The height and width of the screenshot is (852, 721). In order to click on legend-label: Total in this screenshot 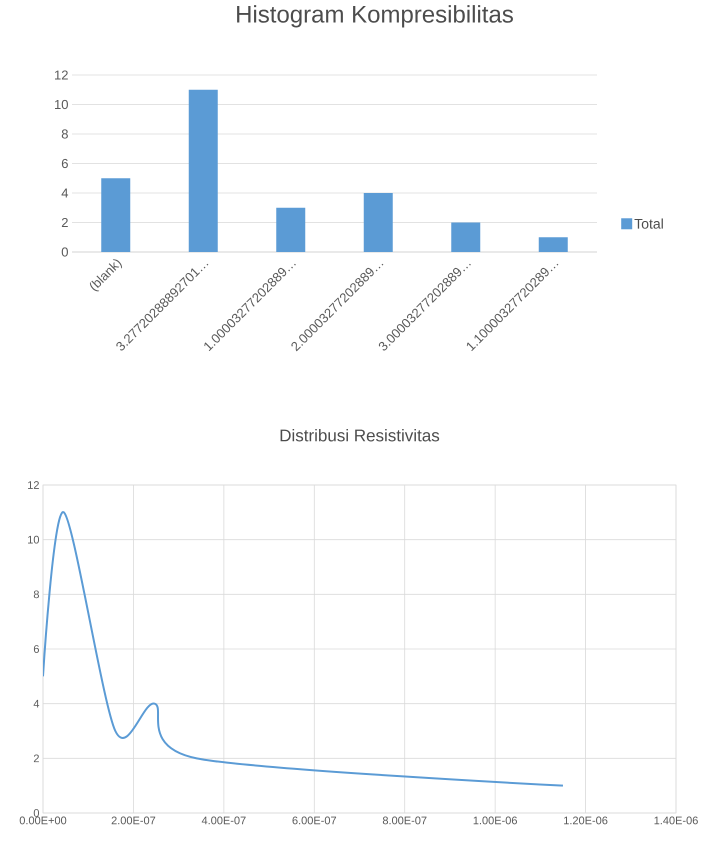, I will do `click(648, 223)`.